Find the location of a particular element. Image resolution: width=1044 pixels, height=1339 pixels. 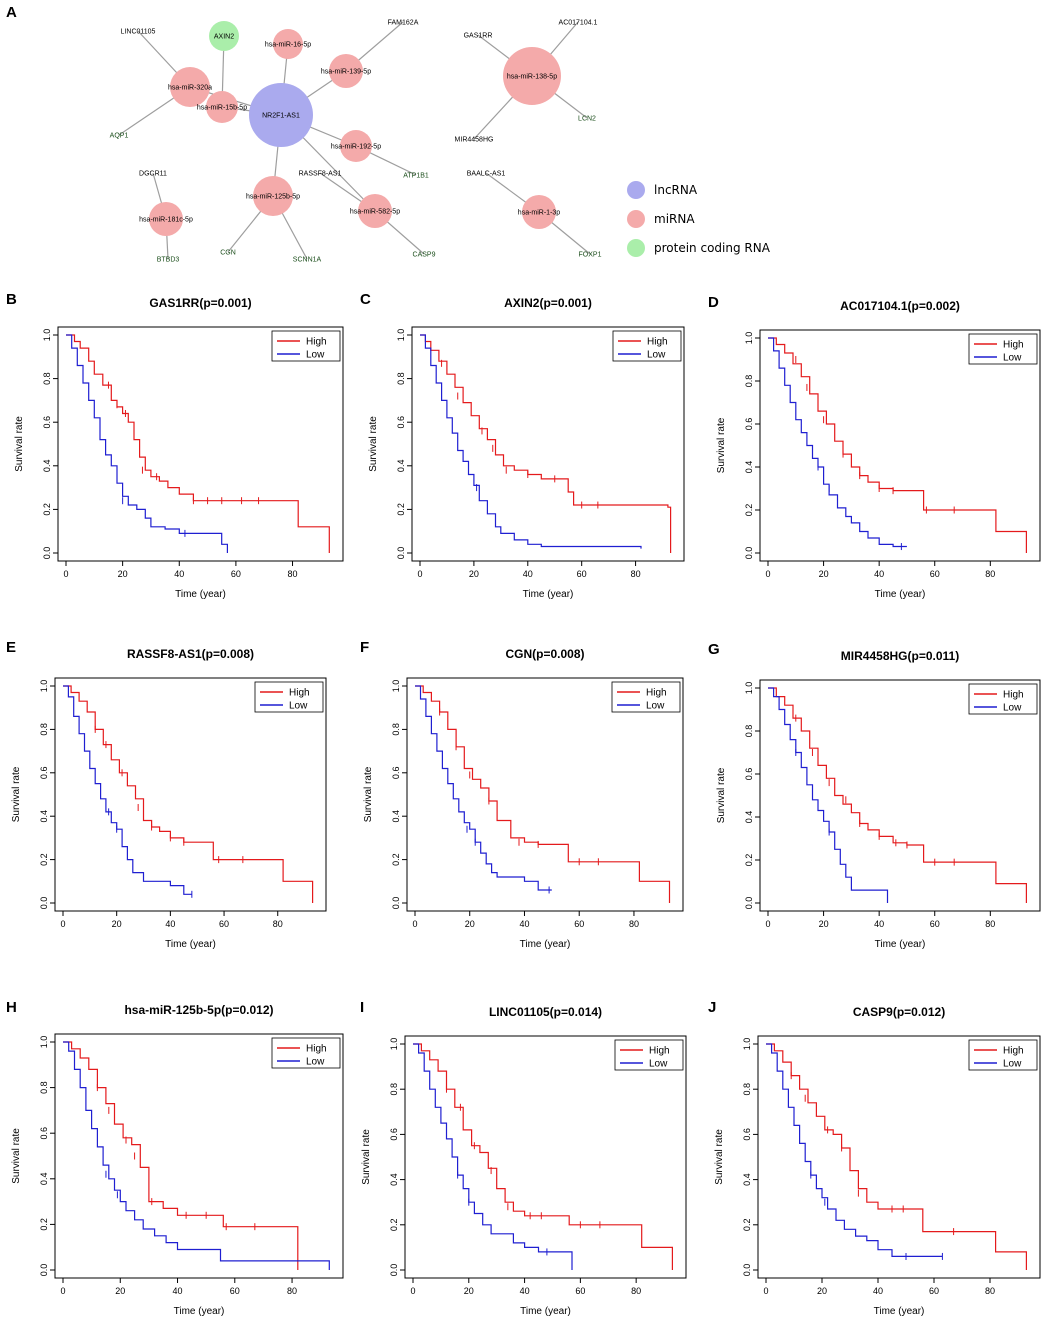

node-label-mir582: hsa-miR-582-5p is located at coordinates (375, 212).